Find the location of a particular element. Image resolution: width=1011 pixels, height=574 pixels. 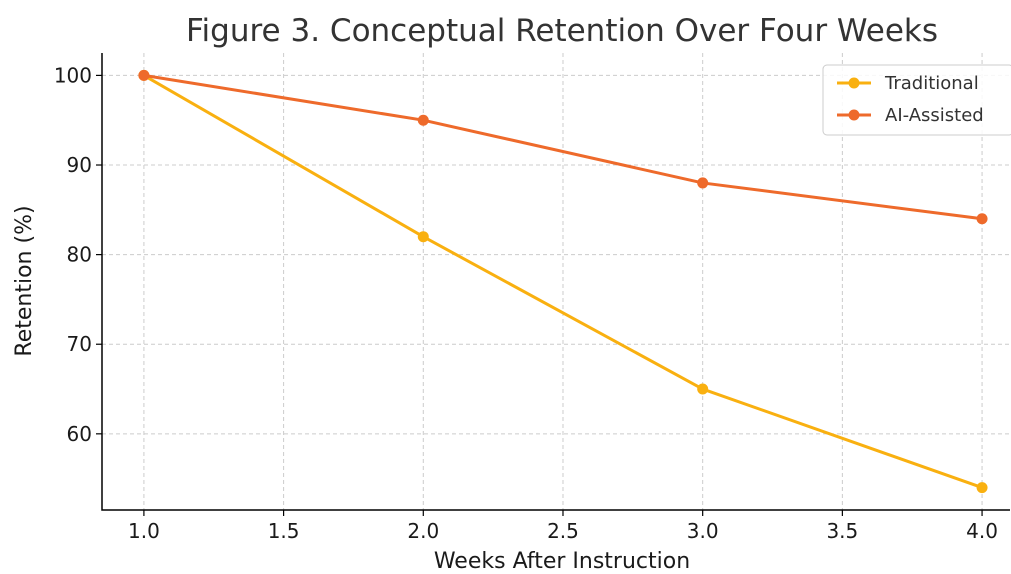

y-tick-label: 60 is located at coordinates (79, 434).